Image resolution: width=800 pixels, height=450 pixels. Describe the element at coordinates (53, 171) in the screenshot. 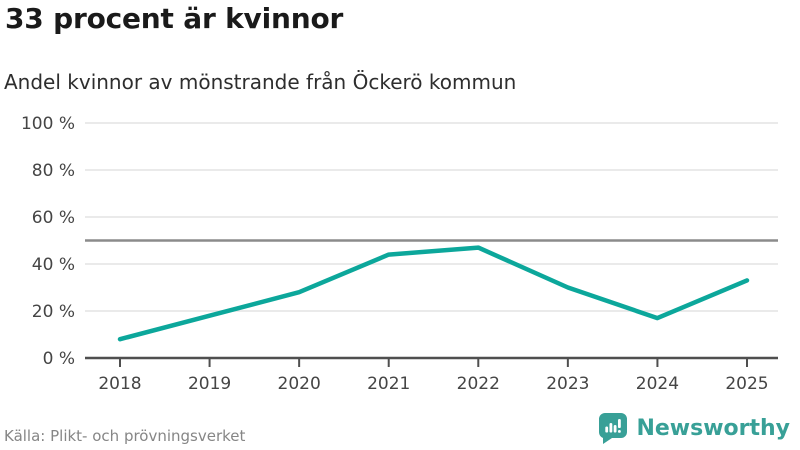

I see `y-axis-label: 80 %` at that location.